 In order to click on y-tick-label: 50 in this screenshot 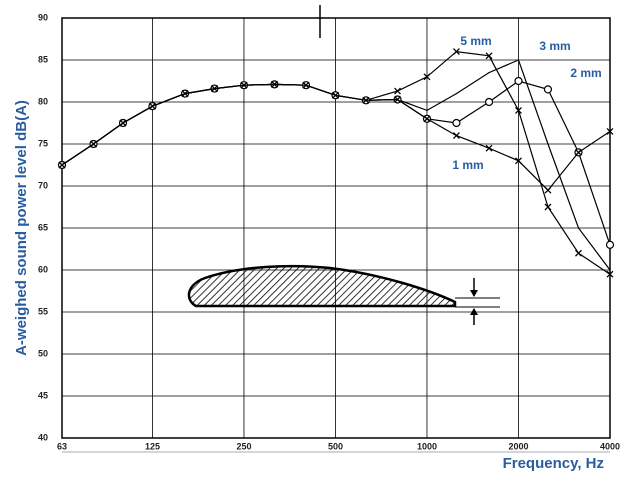, I will do `click(43, 353)`.